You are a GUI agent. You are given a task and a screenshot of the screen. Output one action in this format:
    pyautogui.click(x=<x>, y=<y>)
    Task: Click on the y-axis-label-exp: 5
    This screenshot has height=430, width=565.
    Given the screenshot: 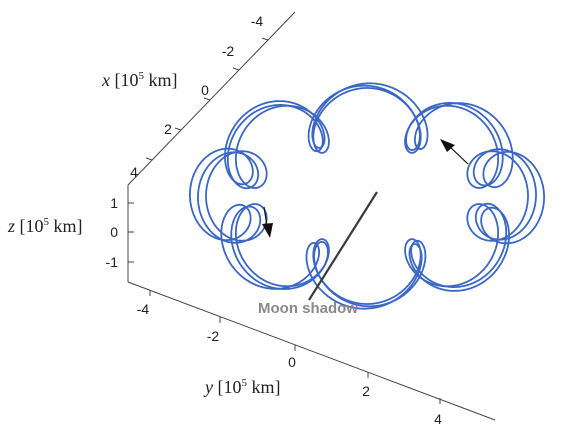 What is the action you would take?
    pyautogui.click(x=245, y=383)
    